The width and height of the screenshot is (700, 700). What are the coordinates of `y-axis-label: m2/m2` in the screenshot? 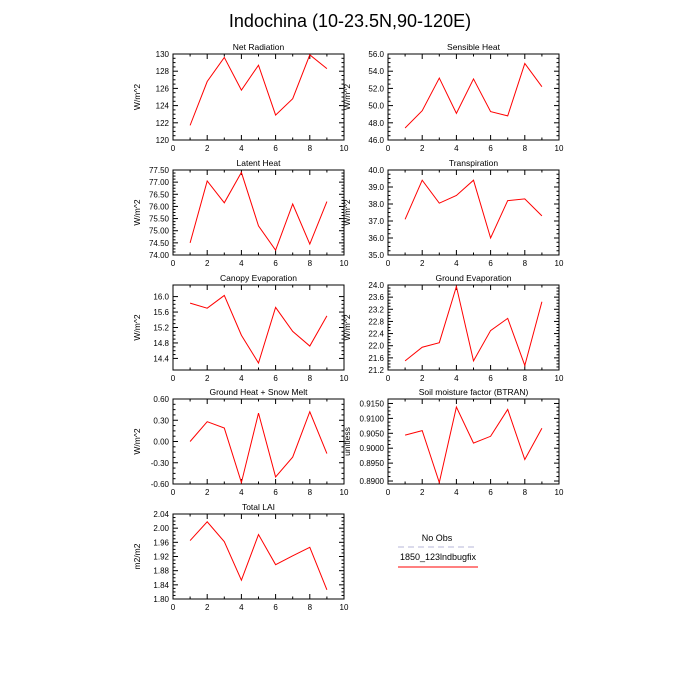 It's located at (137, 556).